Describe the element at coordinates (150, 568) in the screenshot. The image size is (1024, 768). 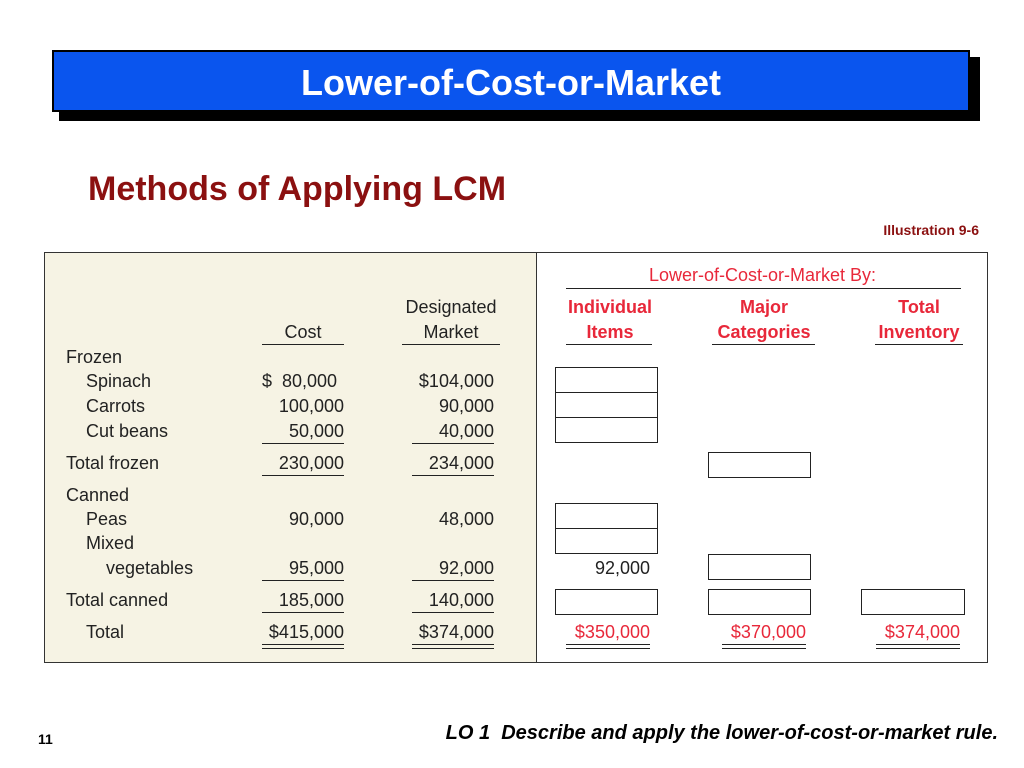
I see `row-vegetables-label: vegetables` at that location.